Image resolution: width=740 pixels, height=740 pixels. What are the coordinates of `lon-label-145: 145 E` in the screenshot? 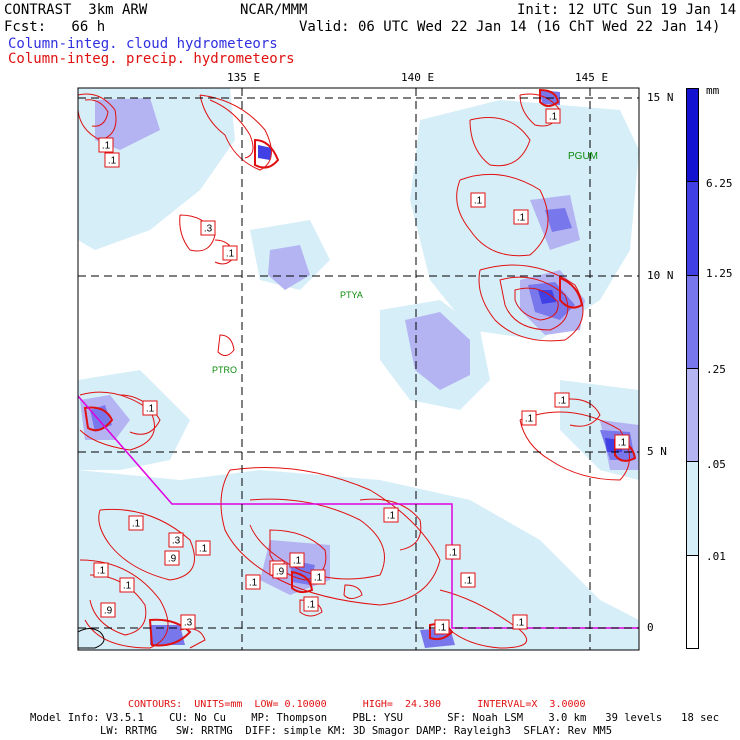 It's located at (592, 77).